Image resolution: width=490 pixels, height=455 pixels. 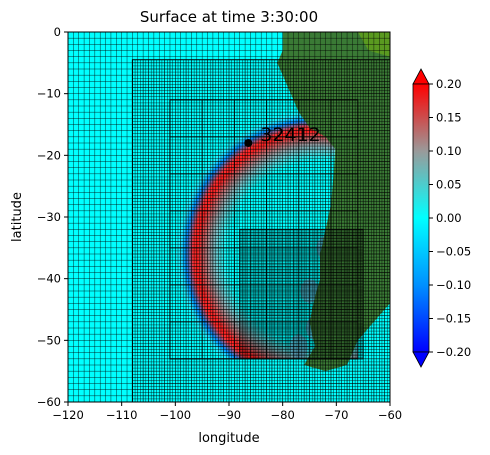 What do you see at coordinates (449, 151) in the screenshot?
I see `colorbar-tick-label: 0.10` at bounding box center [449, 151].